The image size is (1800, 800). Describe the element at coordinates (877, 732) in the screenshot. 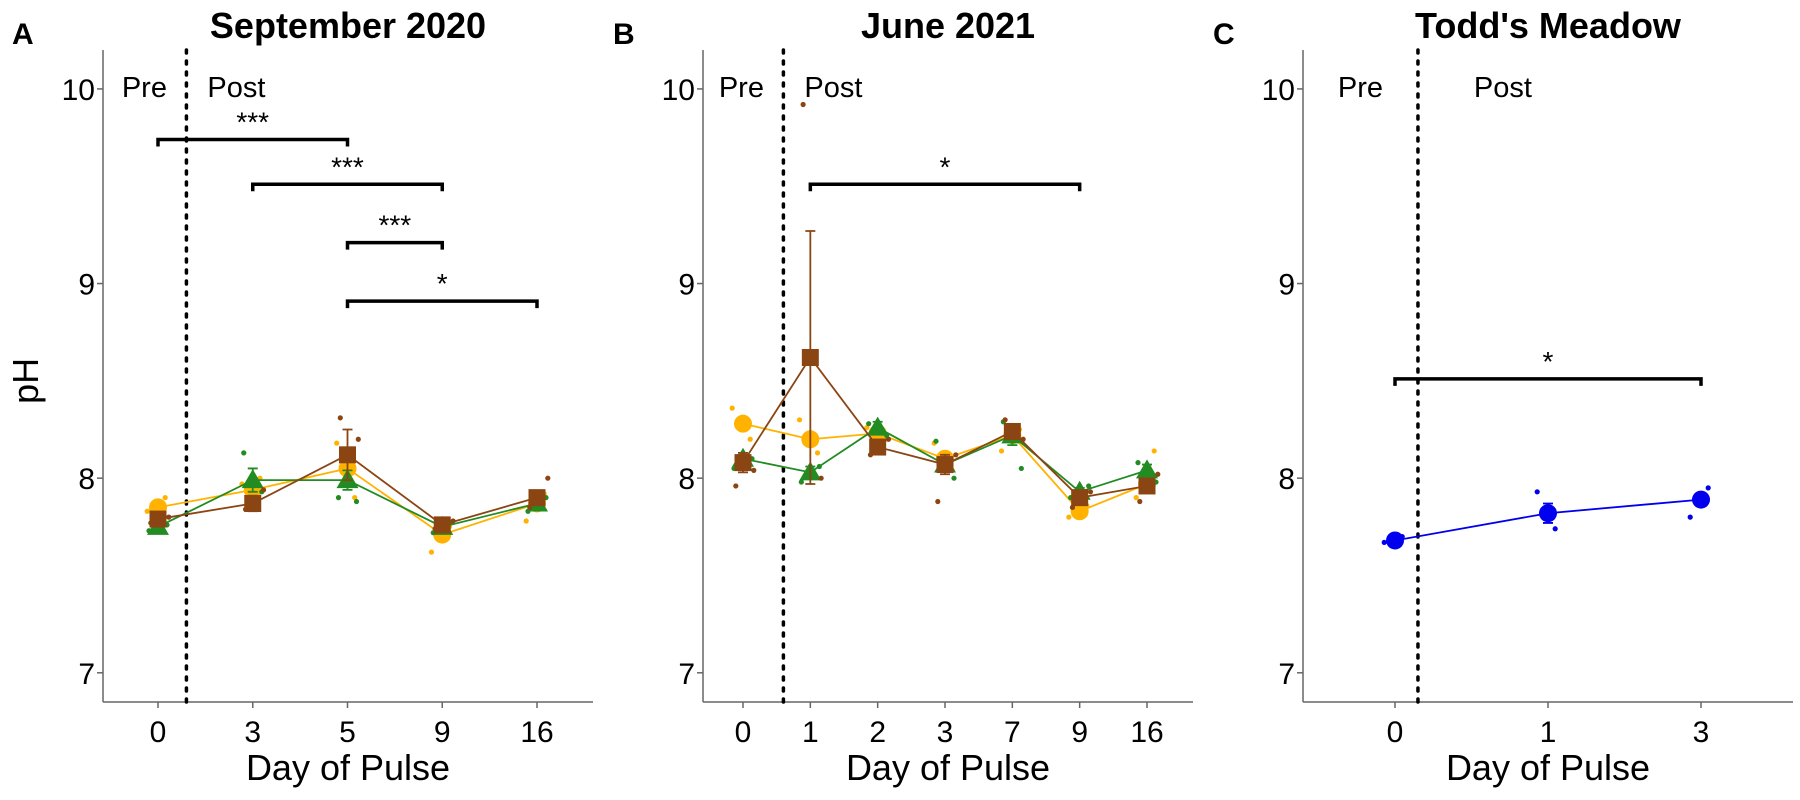

I see `x-tick-label: 2` at that location.